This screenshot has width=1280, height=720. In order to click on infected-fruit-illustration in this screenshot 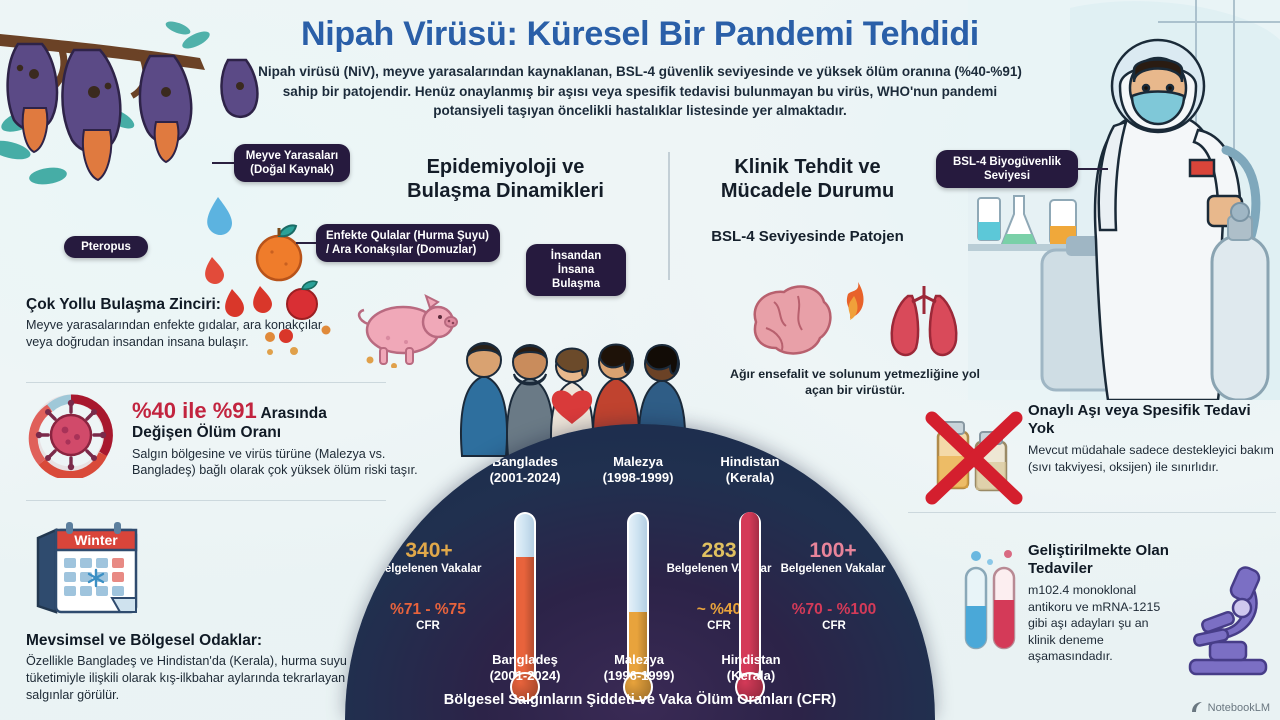, I will do `click(279, 253)`.